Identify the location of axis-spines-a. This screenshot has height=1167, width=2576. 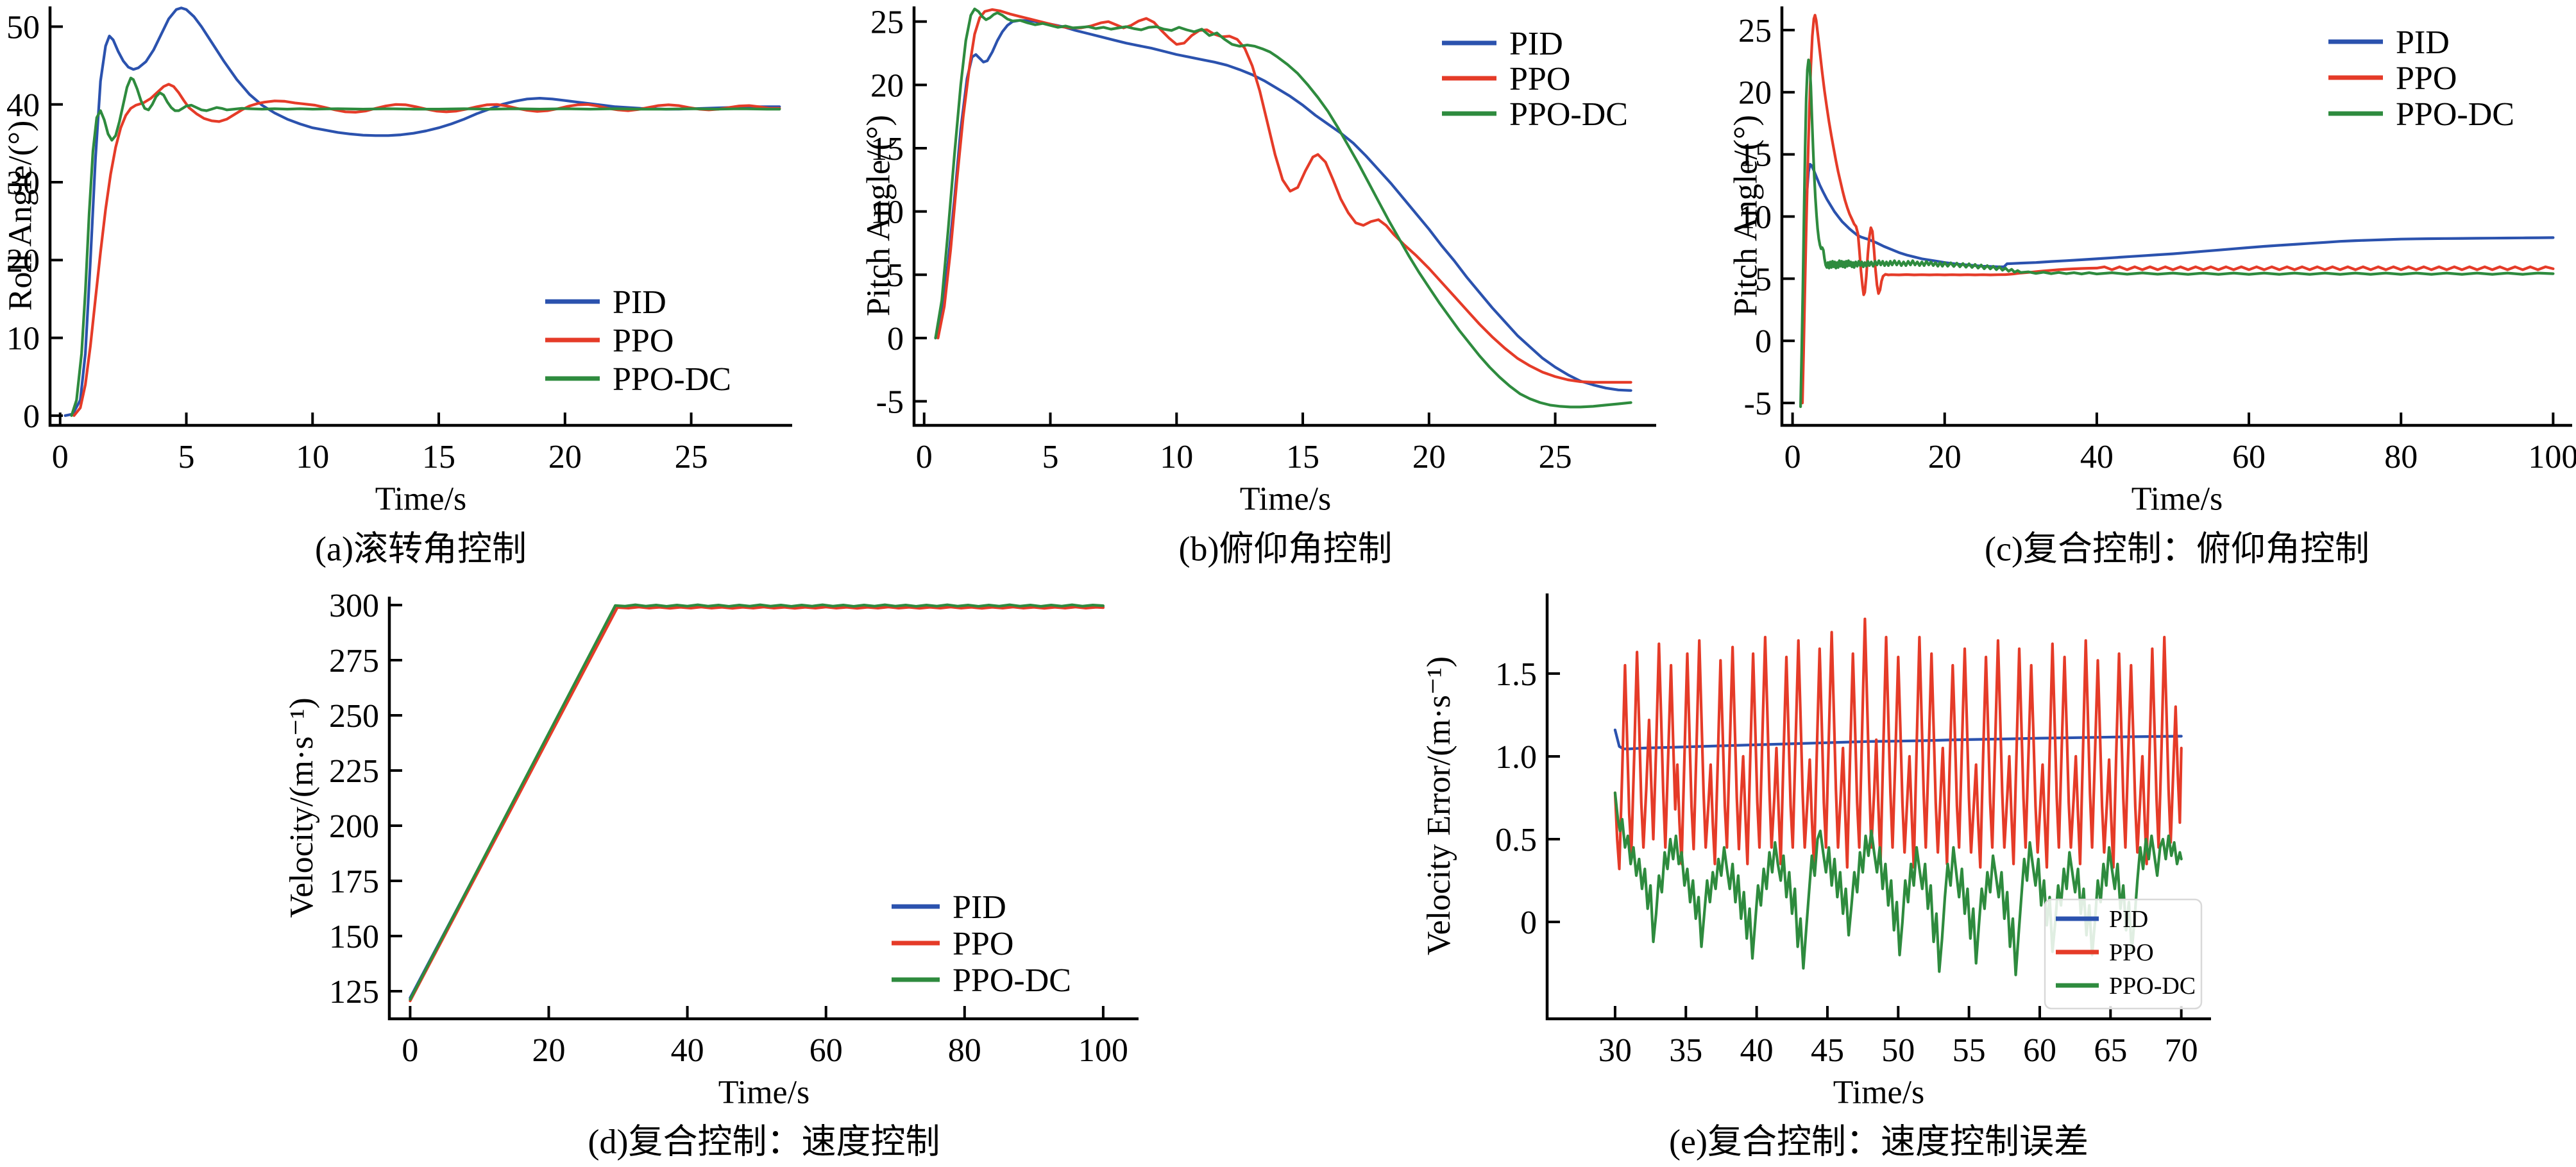
(420, 216).